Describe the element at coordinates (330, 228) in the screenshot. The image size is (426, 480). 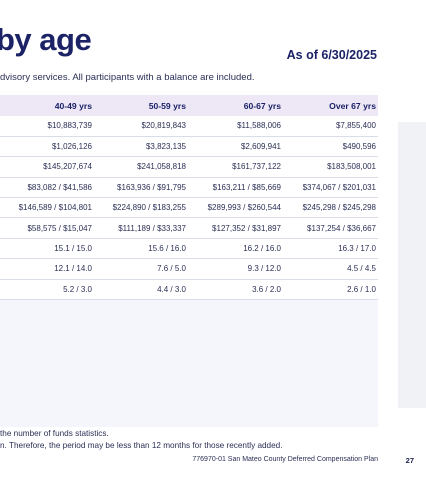
I see `table-cell: $137,254 / $36,667` at that location.